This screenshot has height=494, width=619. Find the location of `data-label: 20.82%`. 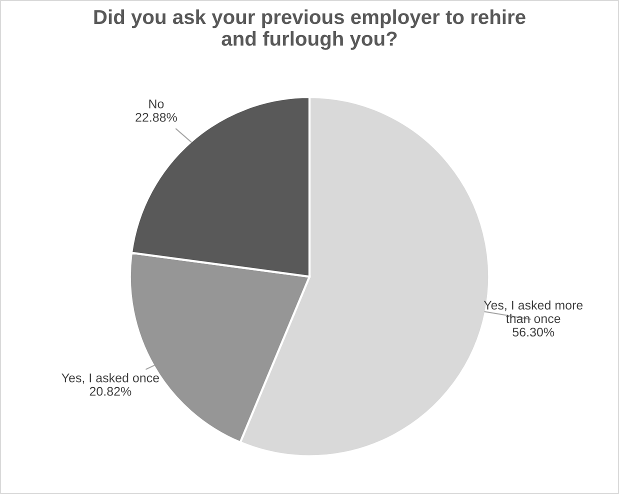

data-label: 20.82% is located at coordinates (111, 391).